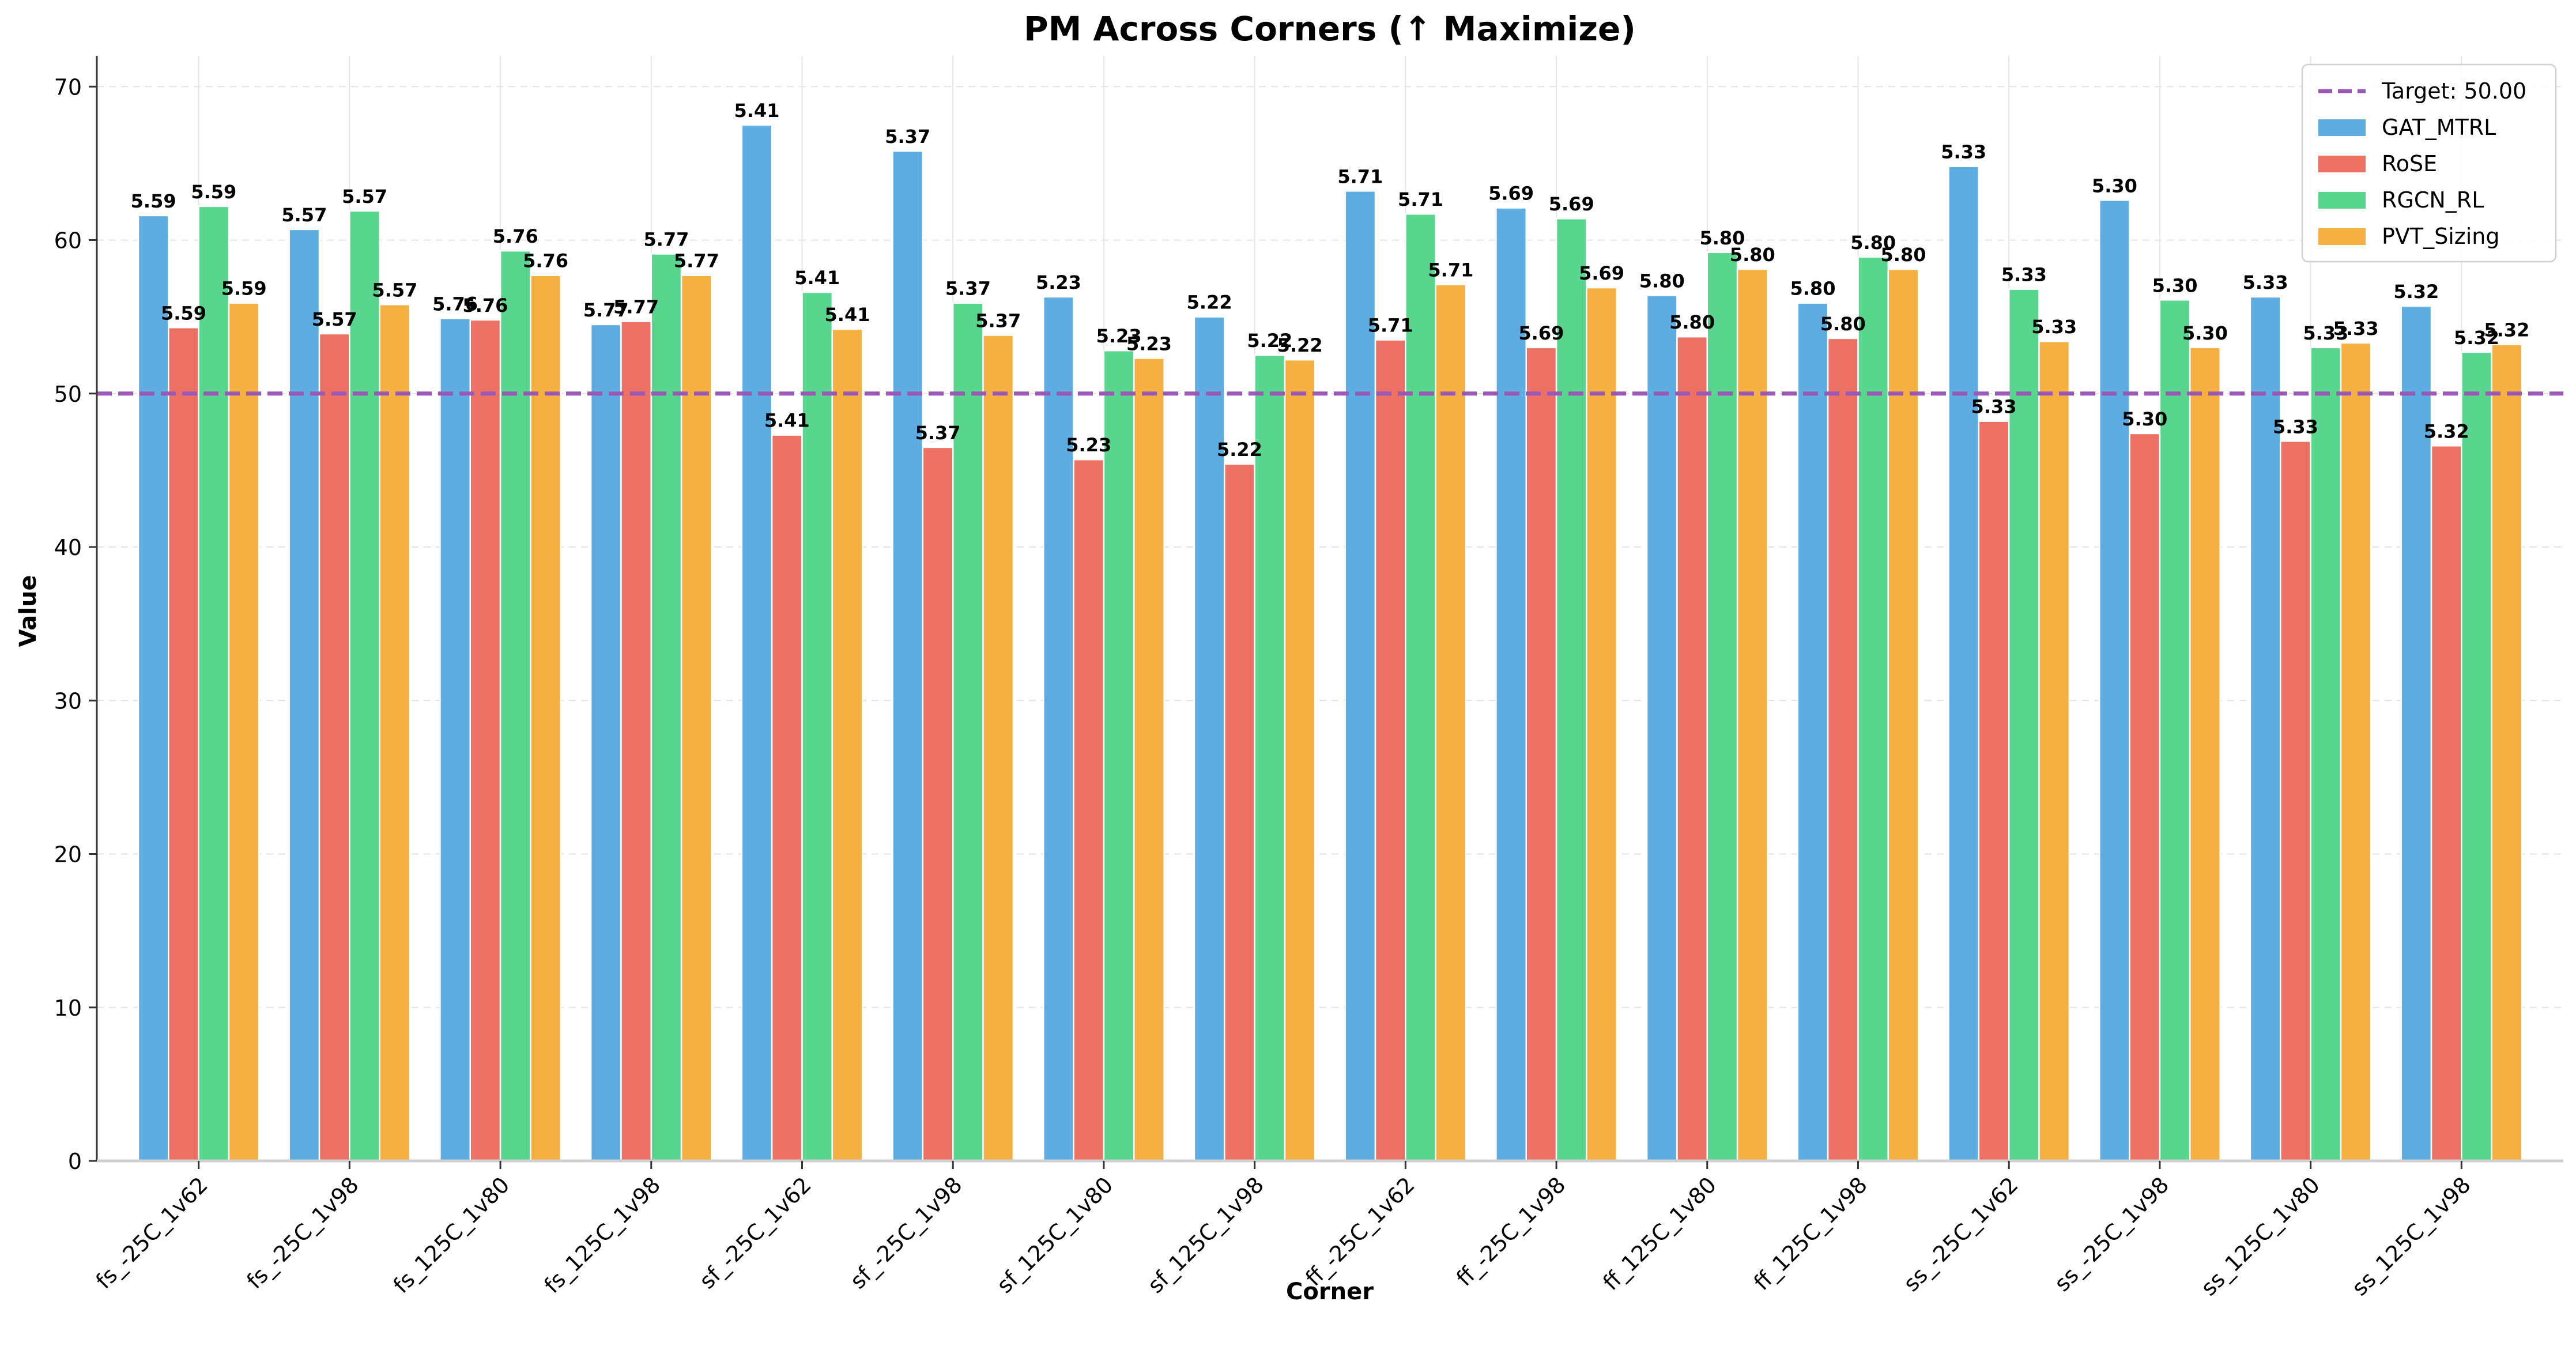  I want to click on y-tick-label: 70, so click(68, 87).